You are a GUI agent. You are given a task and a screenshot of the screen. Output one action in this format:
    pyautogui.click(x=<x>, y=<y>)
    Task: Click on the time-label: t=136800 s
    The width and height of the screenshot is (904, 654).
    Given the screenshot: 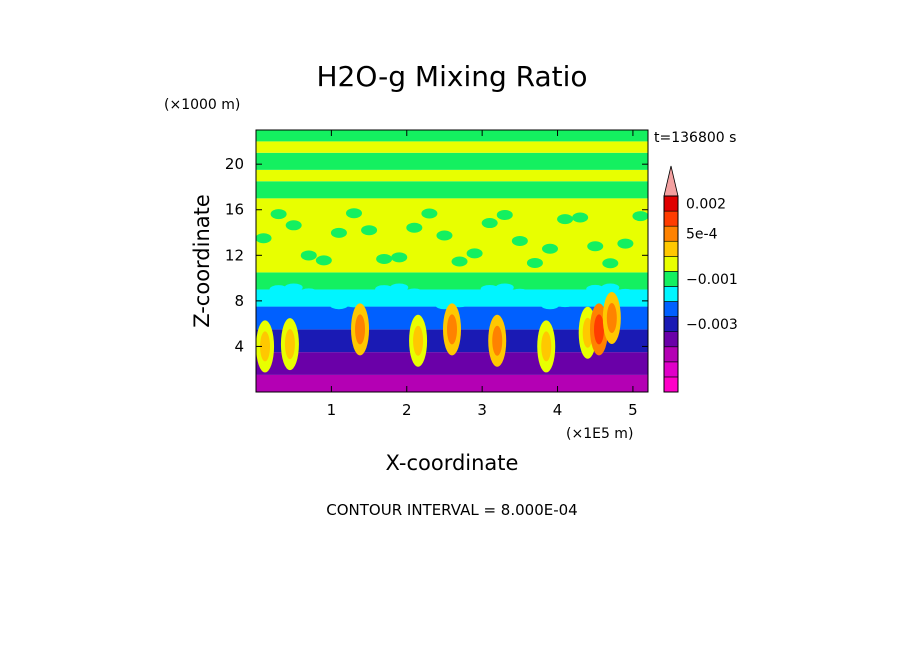 What is the action you would take?
    pyautogui.click(x=695, y=138)
    